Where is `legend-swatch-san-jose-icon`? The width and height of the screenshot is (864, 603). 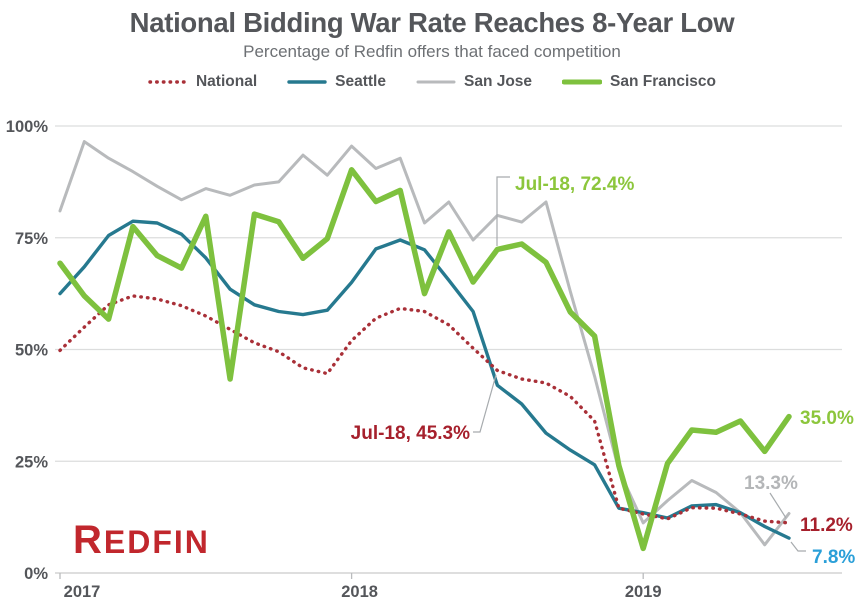 legend-swatch-san-jose-icon is located at coordinates (436, 82).